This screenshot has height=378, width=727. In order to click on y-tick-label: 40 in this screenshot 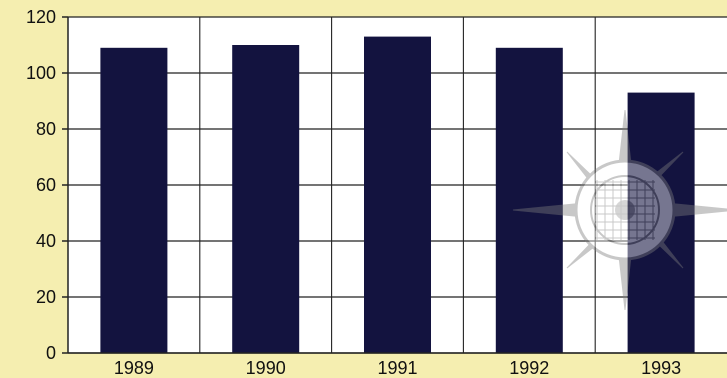, I will do `click(46, 241)`.